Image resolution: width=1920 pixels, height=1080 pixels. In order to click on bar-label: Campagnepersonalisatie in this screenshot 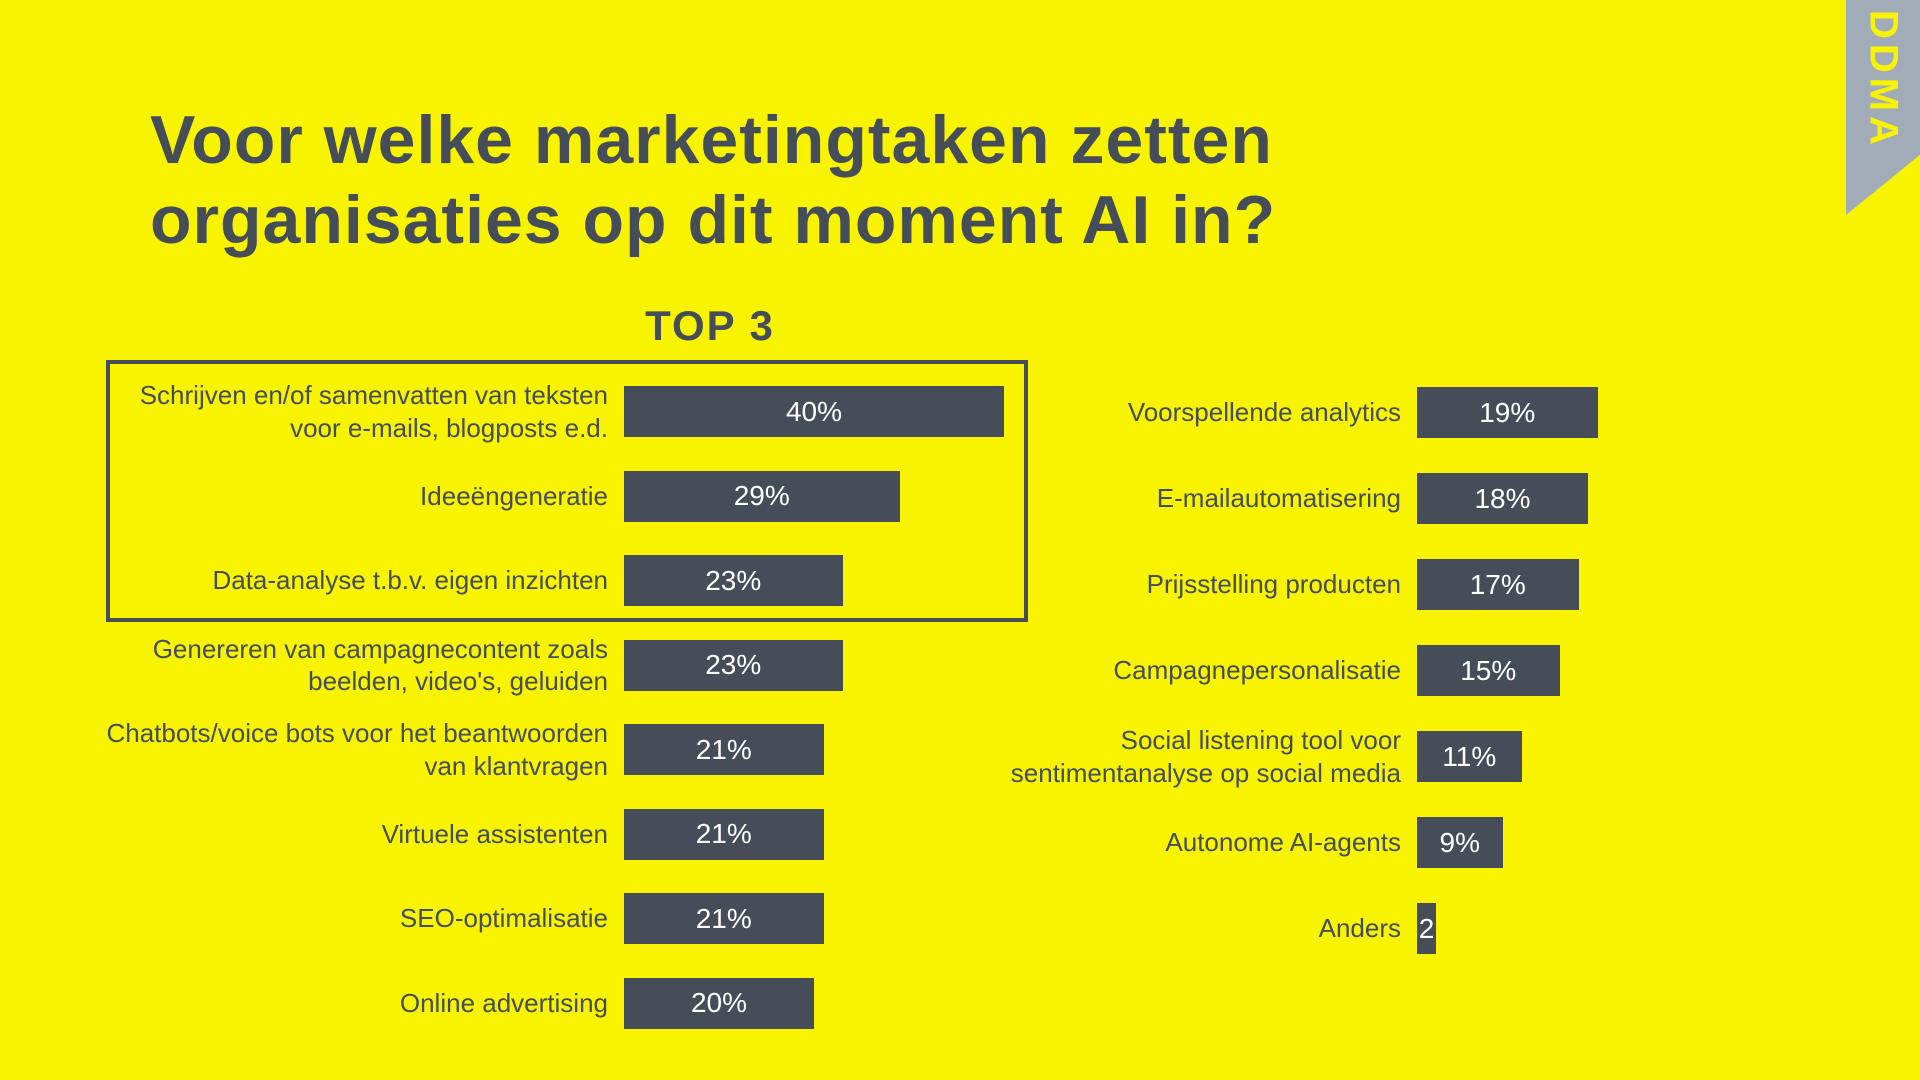, I will do `click(1257, 670)`.